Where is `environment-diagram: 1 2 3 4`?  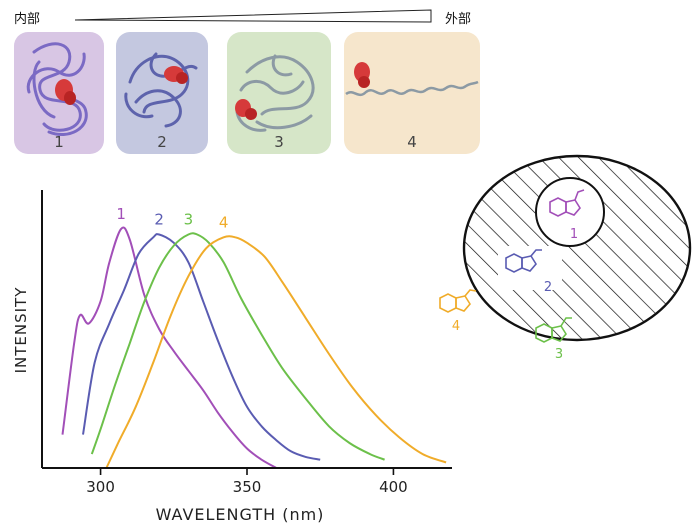
environment-diagram: 1 2 3 4 is located at coordinates (565, 258).